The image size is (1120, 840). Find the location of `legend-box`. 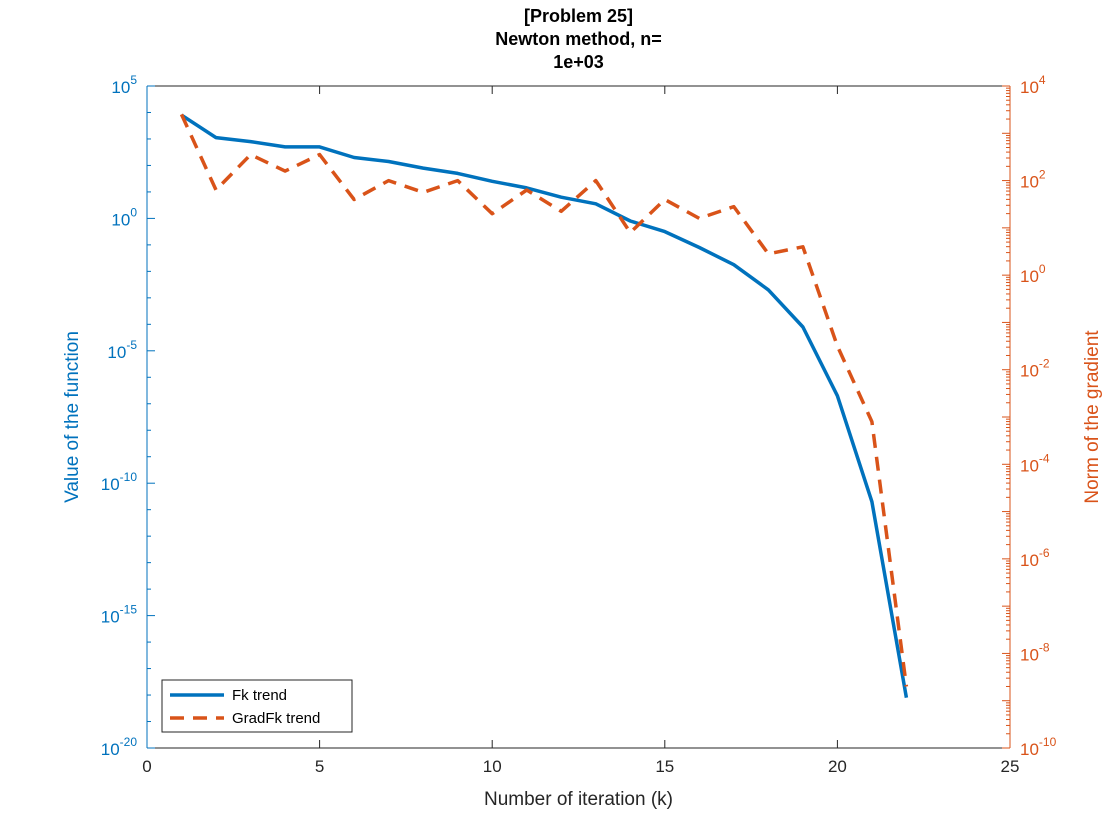

legend-box is located at coordinates (257, 706).